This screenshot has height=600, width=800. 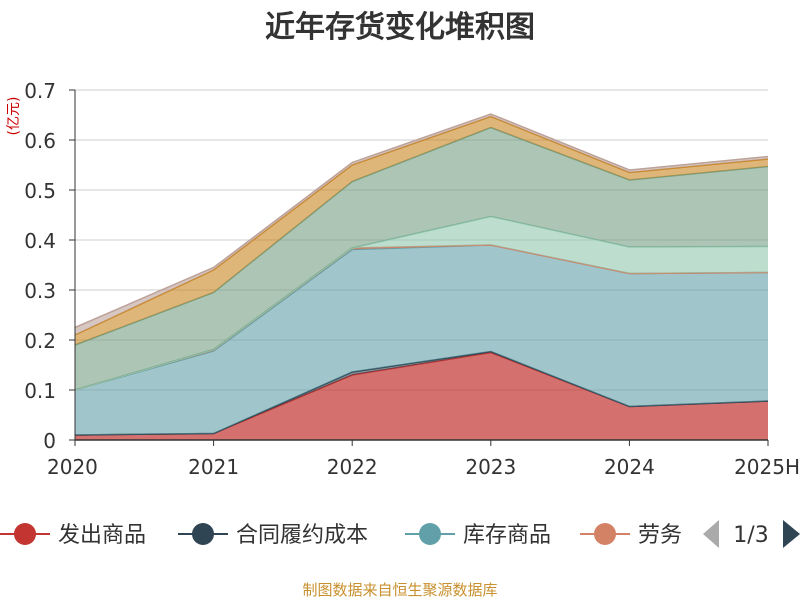 I want to click on x-tick-label: 2021, so click(x=213, y=467).